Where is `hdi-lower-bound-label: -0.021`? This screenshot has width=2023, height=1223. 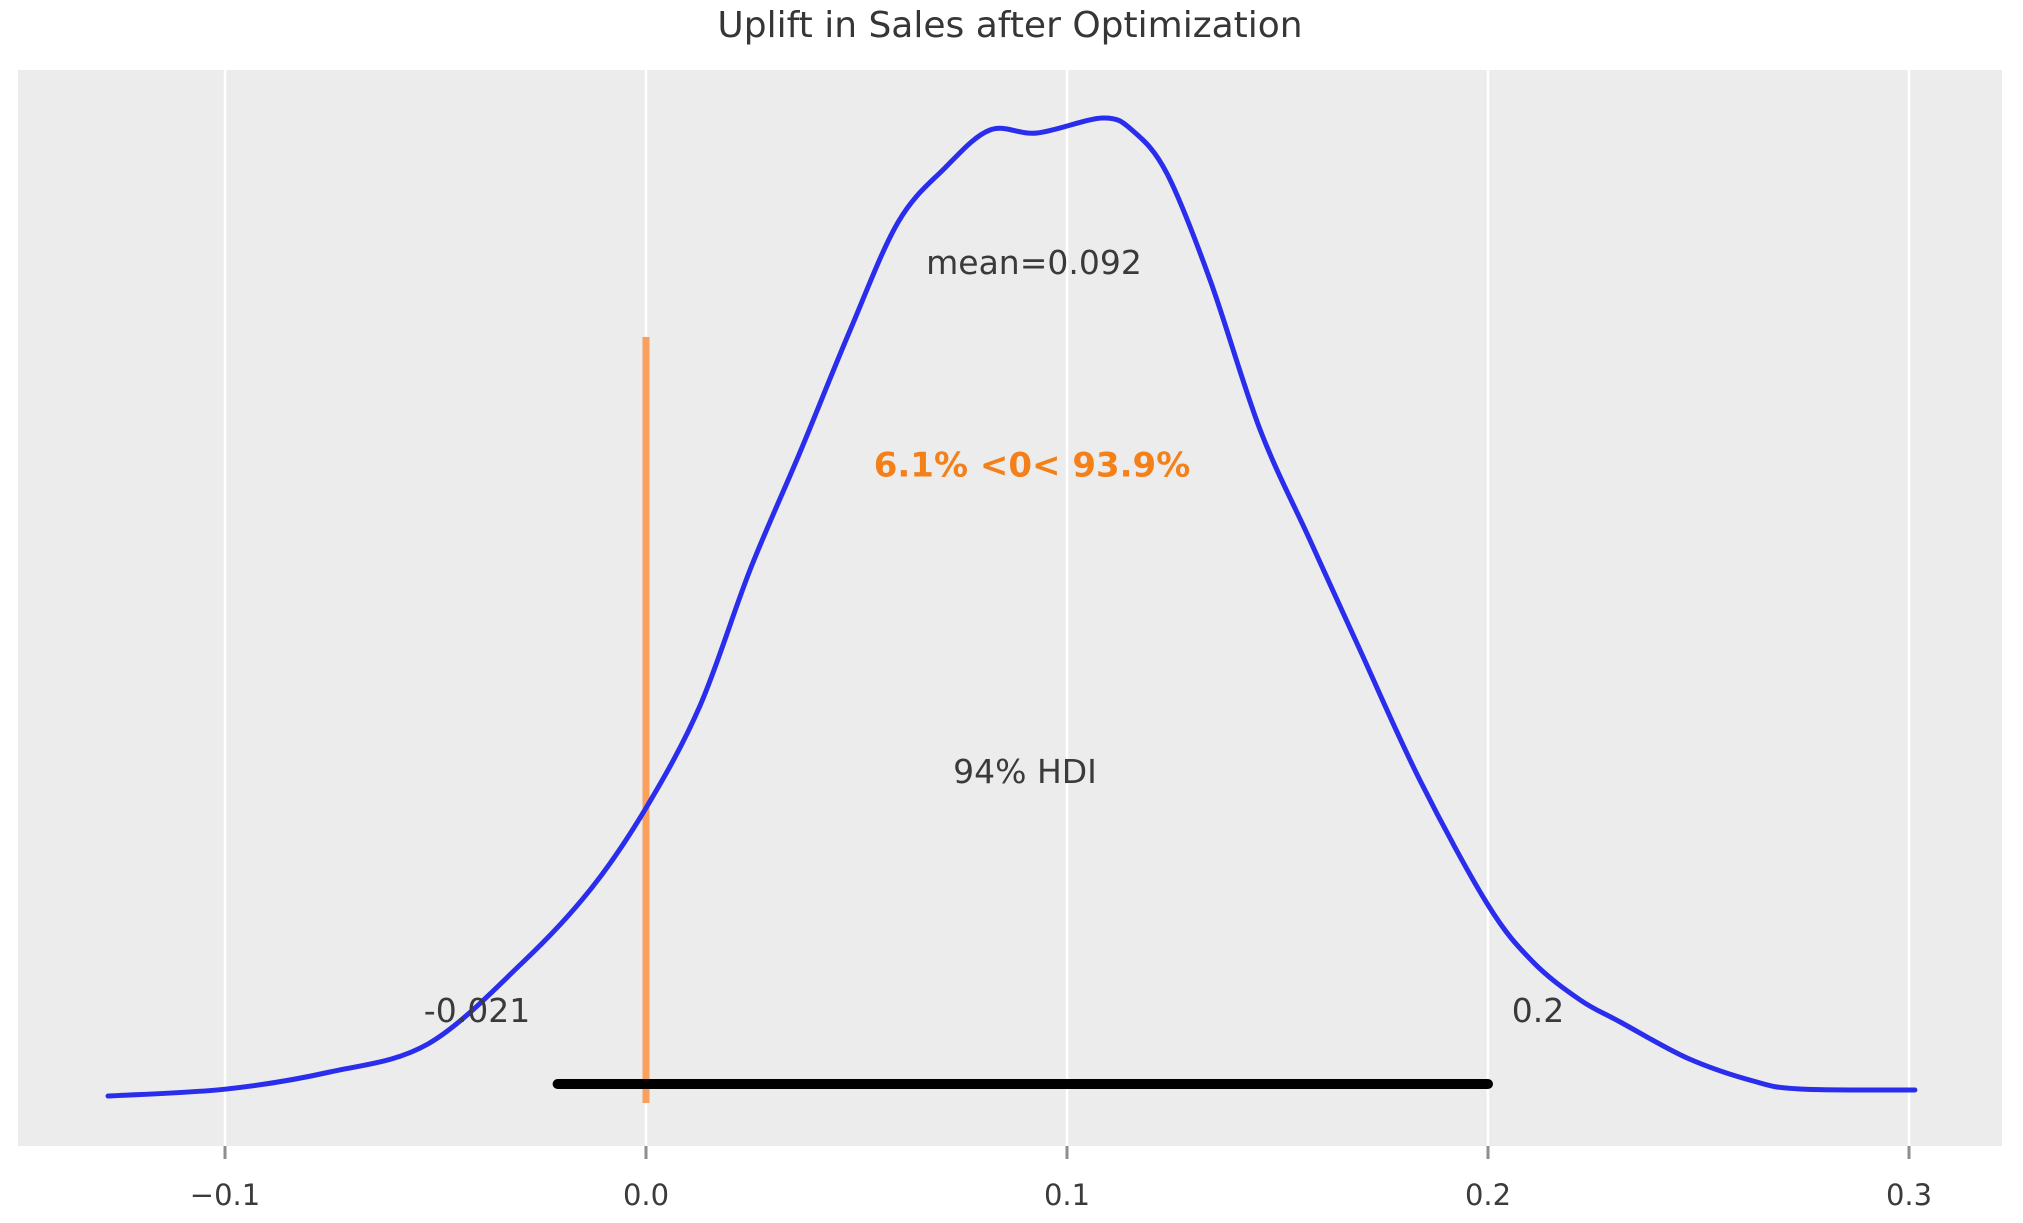
hdi-lower-bound-label: -0.021 is located at coordinates (477, 1010).